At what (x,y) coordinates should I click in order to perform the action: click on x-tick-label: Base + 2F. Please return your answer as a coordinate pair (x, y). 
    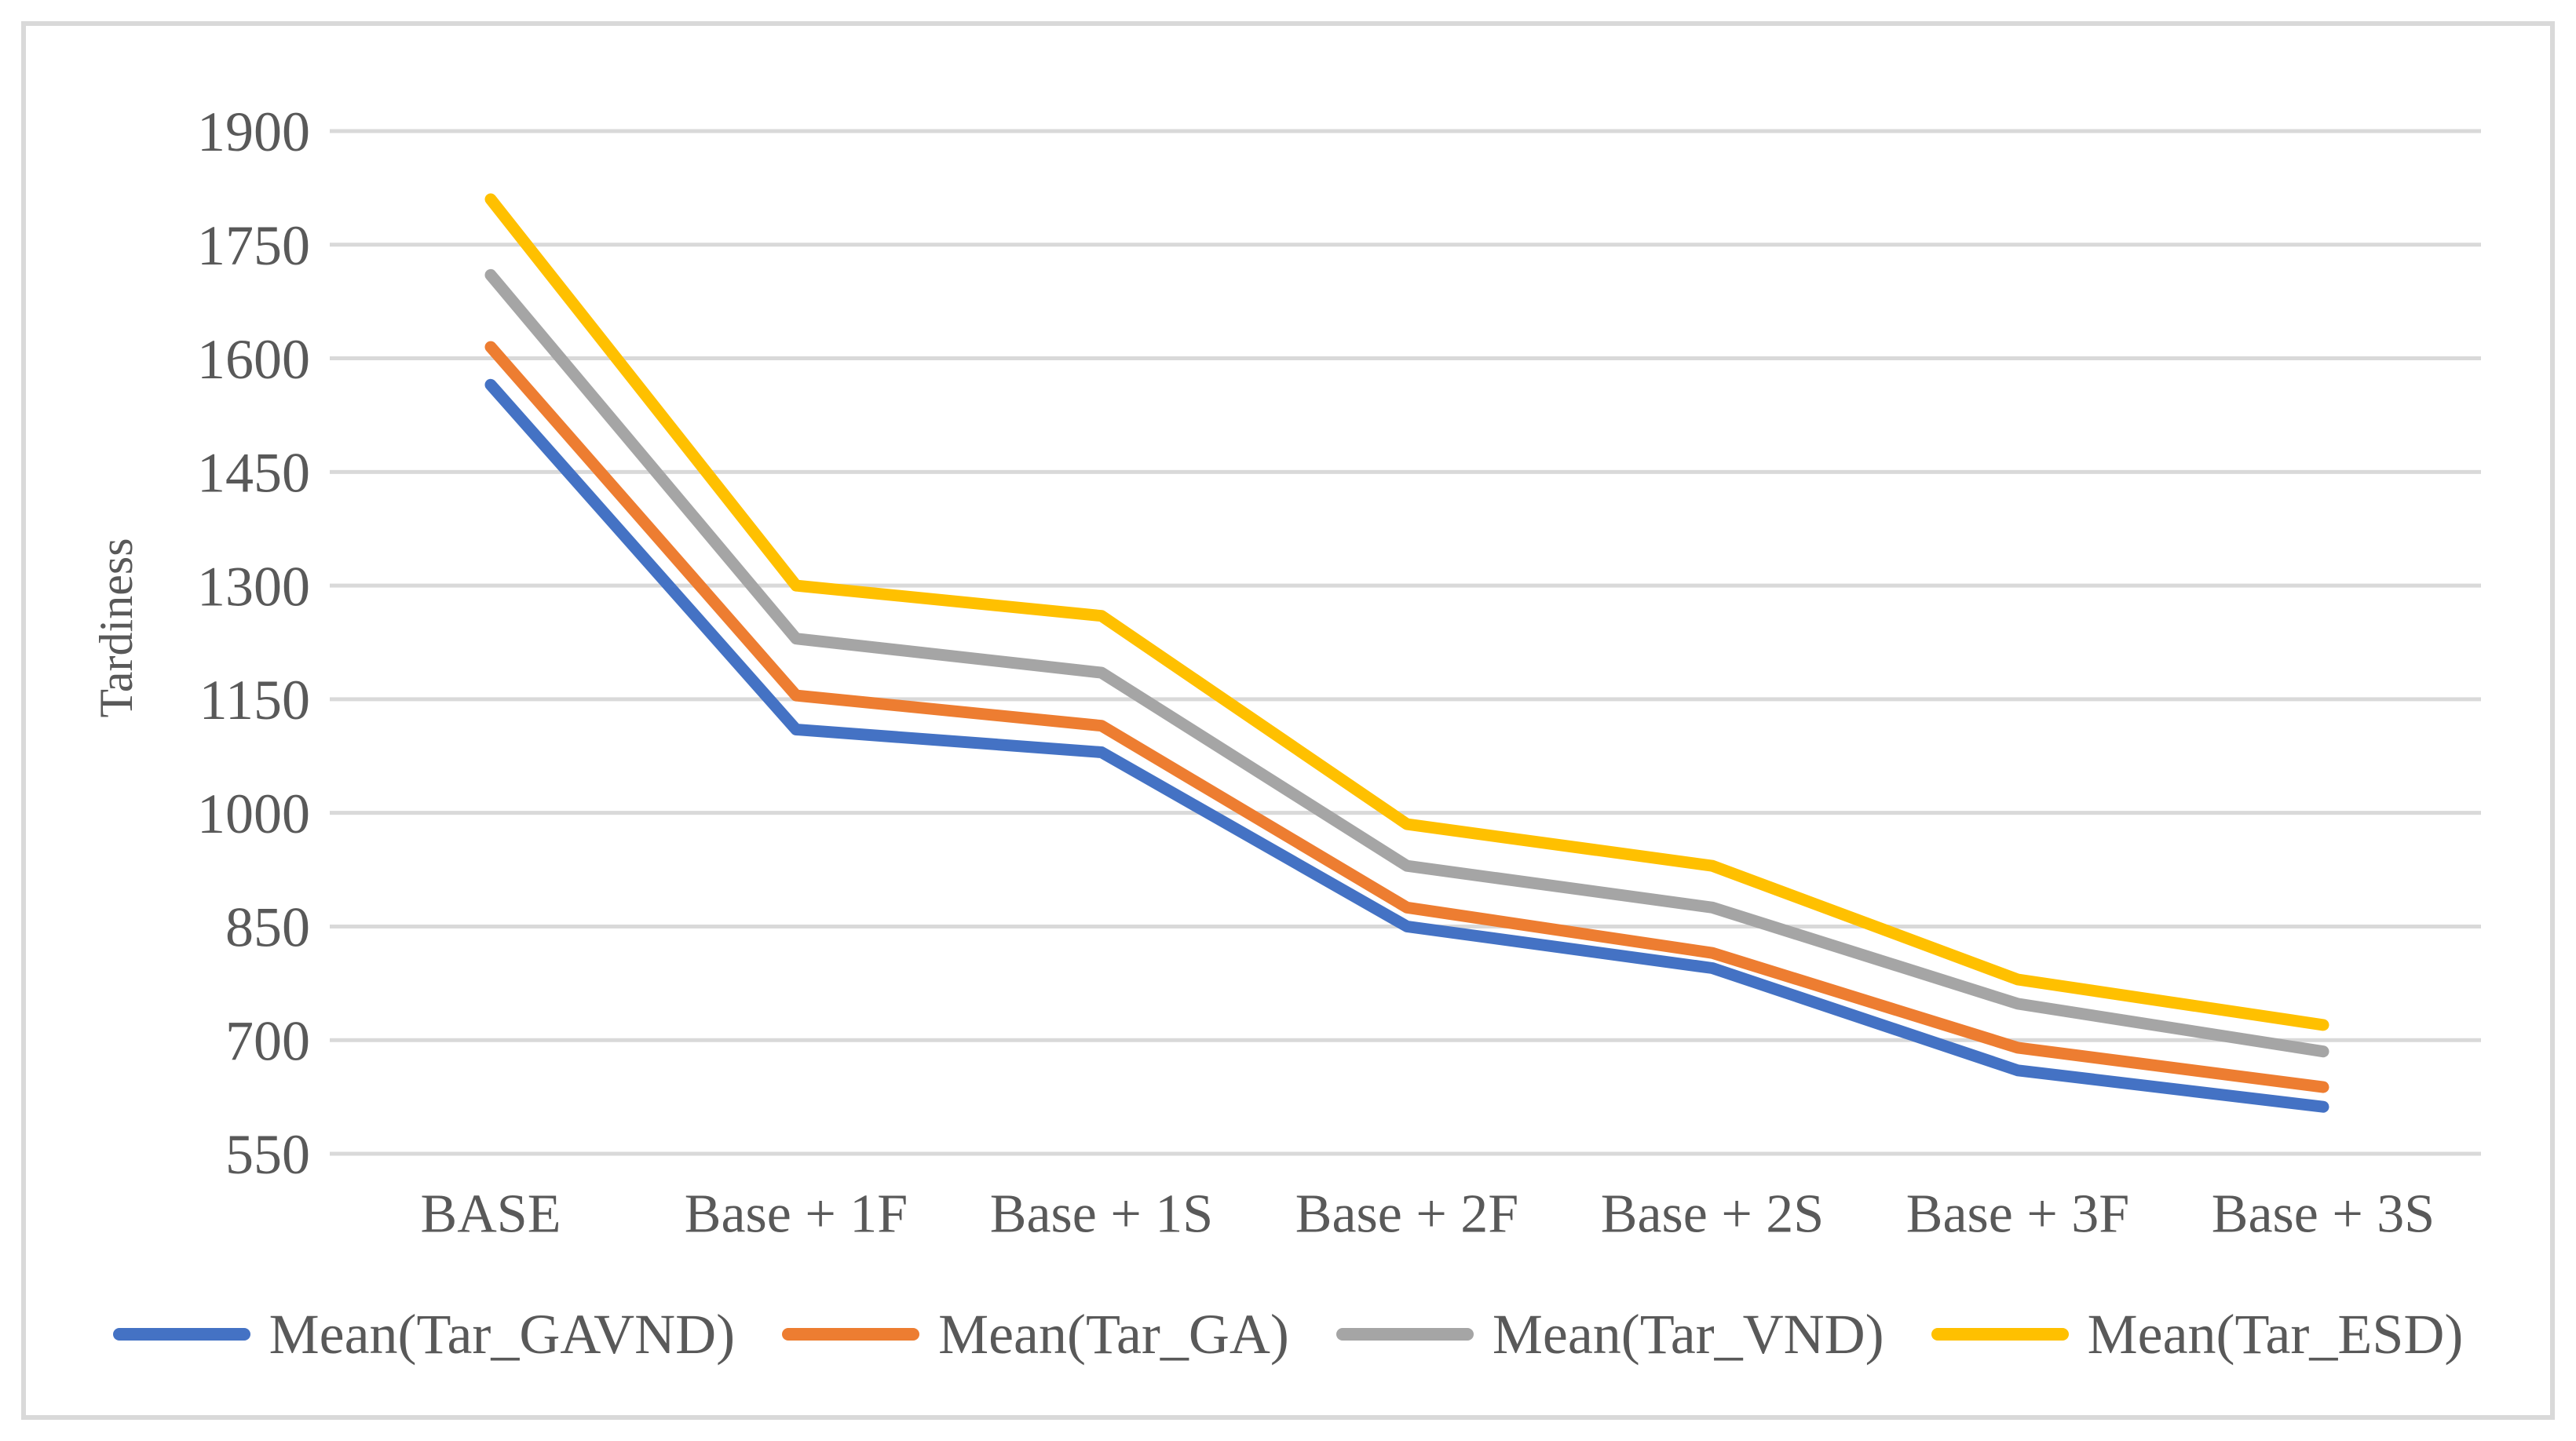
    Looking at the image, I should click on (1406, 1214).